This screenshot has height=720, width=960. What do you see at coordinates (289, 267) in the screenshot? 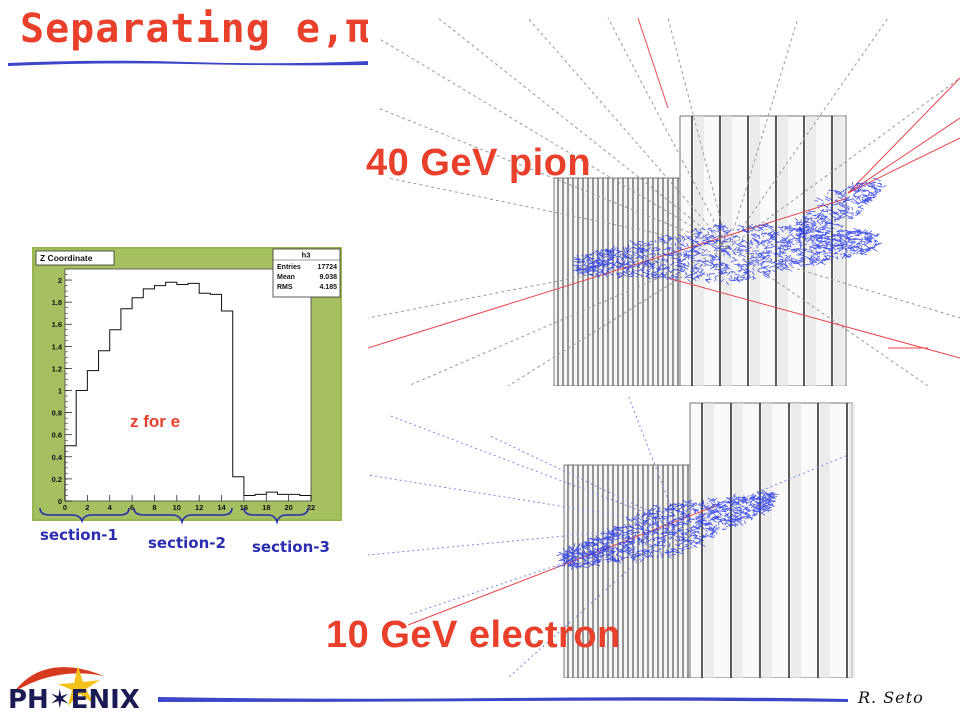
I see `stats-key: Entries` at bounding box center [289, 267].